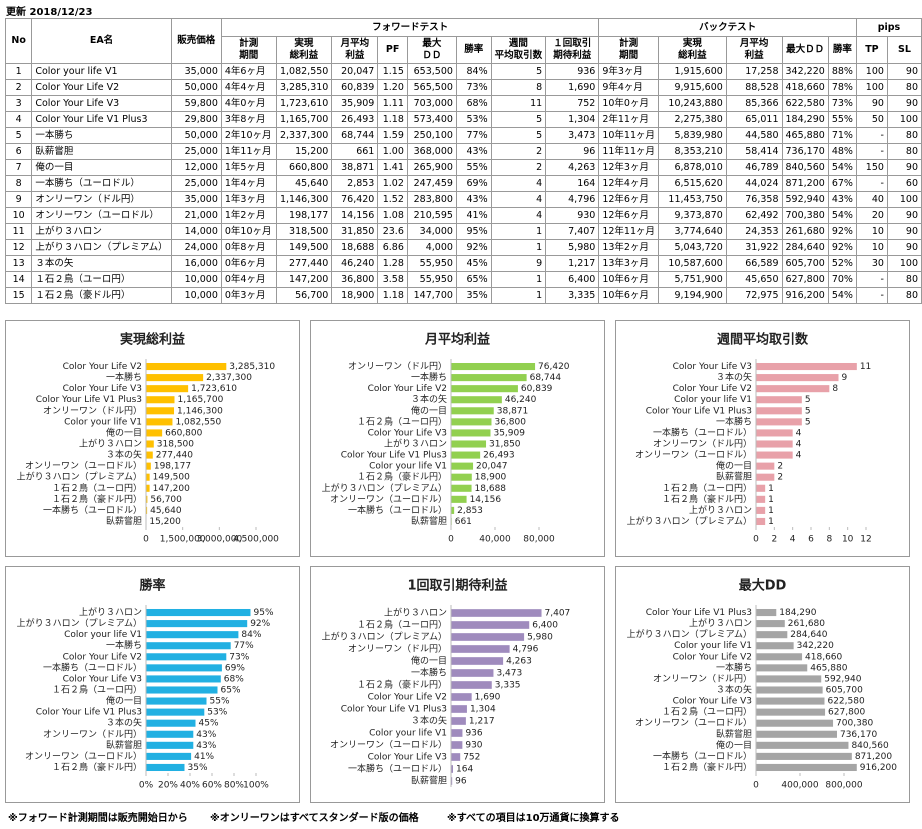 The image size is (922, 829). Describe the element at coordinates (431, 279) in the screenshot. I see `cell: 55,950` at that location.